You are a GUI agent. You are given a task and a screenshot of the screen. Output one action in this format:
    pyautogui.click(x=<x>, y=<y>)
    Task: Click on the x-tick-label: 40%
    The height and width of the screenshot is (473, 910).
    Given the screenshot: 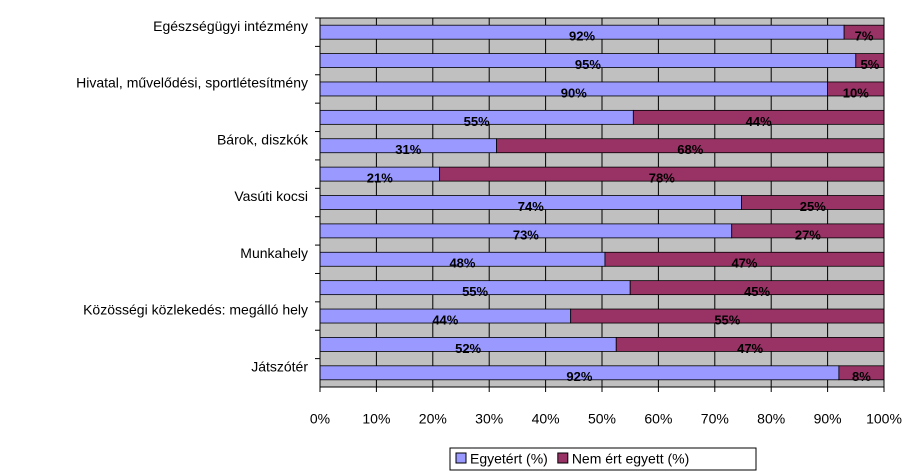 What is the action you would take?
    pyautogui.click(x=546, y=419)
    